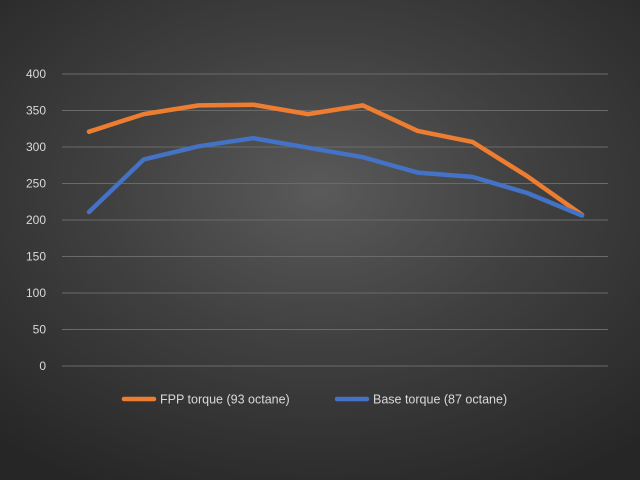 The width and height of the screenshot is (640, 480). I want to click on y-tick-label-200: 200, so click(36, 220).